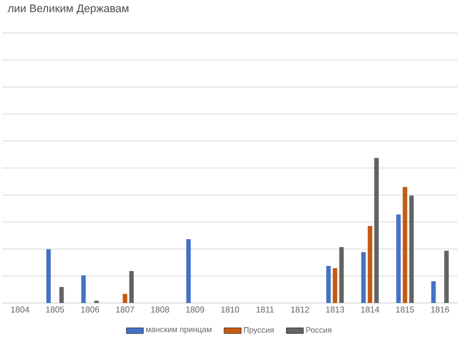  Describe the element at coordinates (319, 330) in the screenshot. I see `legend-label: Россия` at that location.